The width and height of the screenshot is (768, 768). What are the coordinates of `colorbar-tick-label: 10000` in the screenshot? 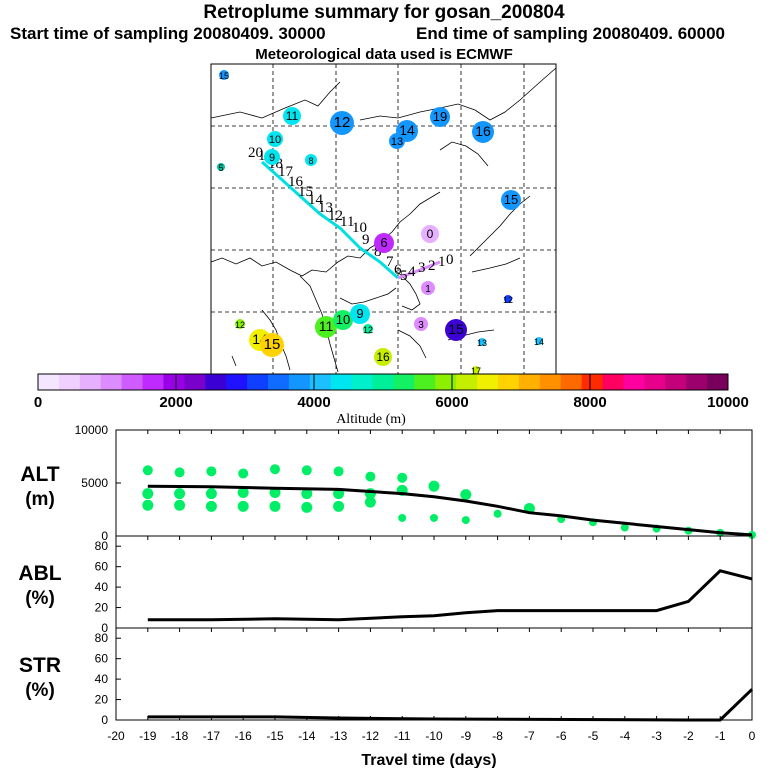 It's located at (728, 402).